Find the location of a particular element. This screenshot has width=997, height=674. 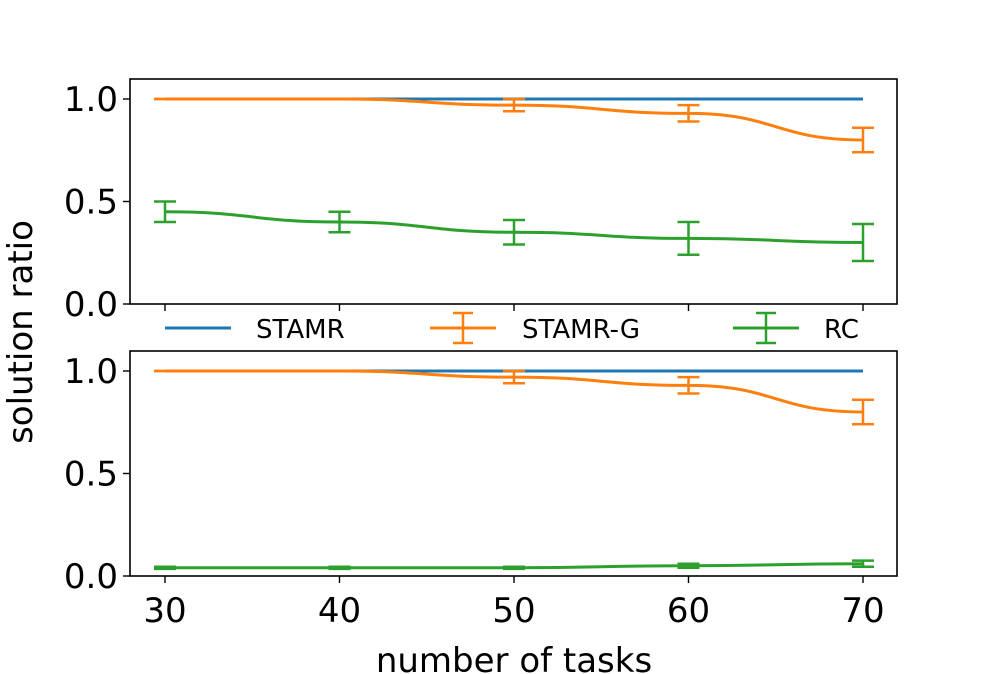

x-tick-label: 60 is located at coordinates (688, 611).